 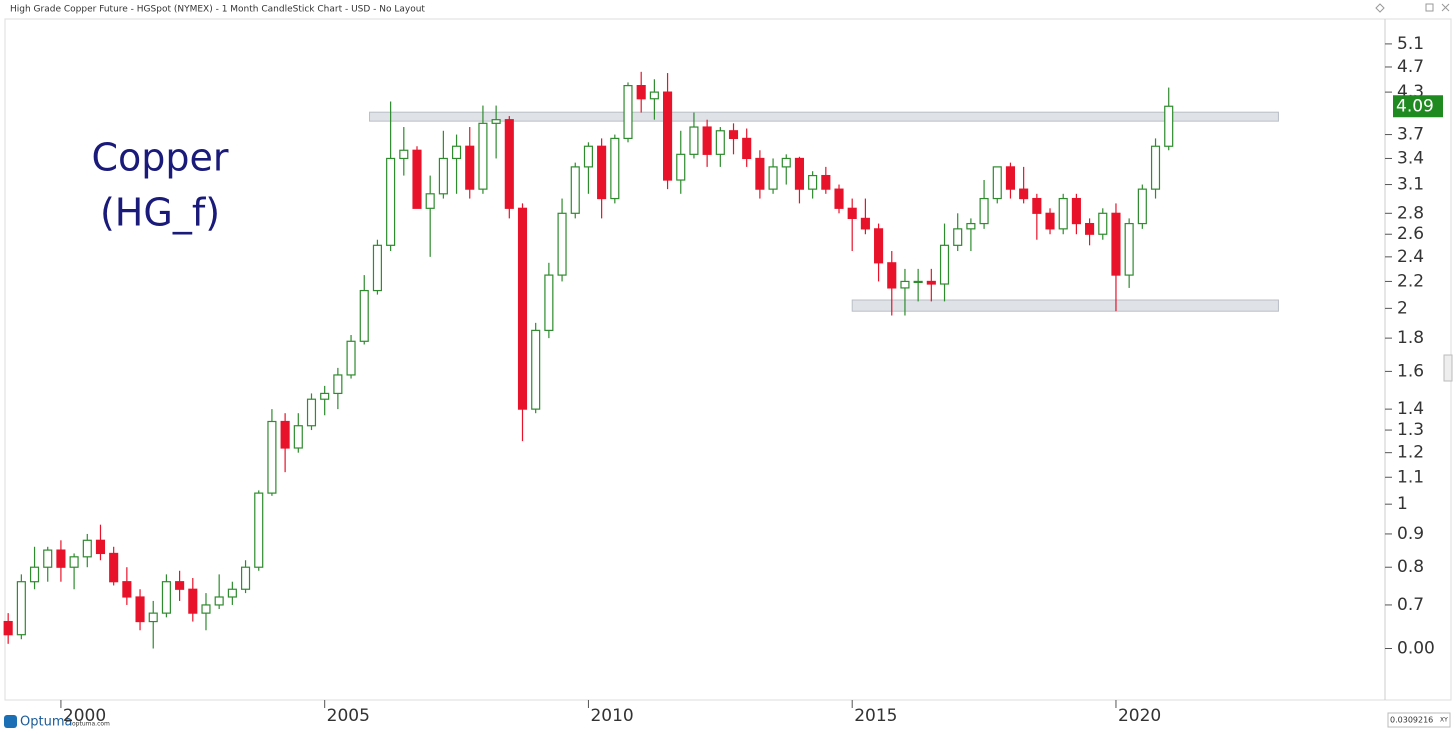 What do you see at coordinates (1410, 338) in the screenshot?
I see `y-tick-label: 1.8` at bounding box center [1410, 338].